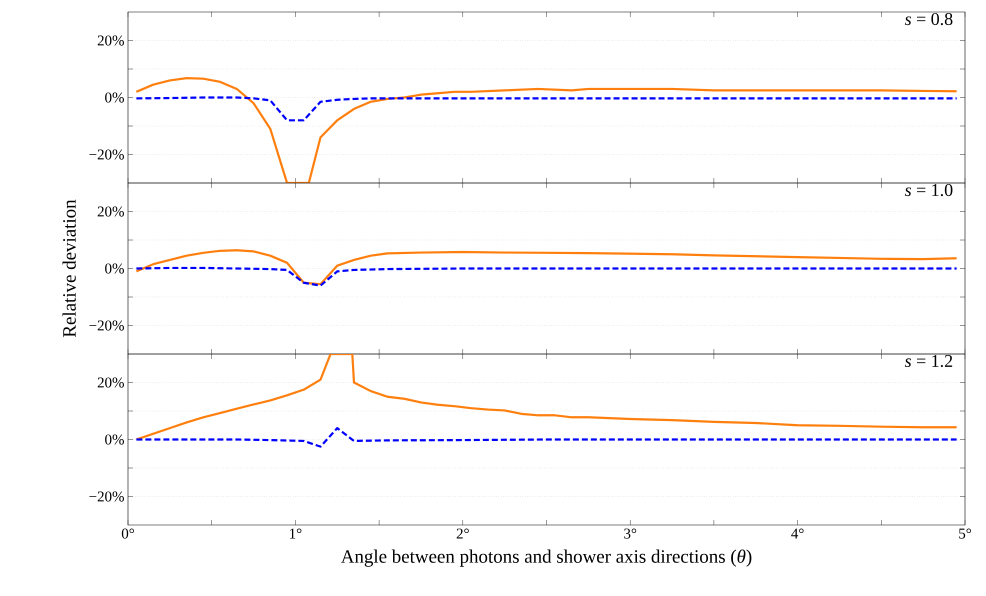 The height and width of the screenshot is (596, 986). Describe the element at coordinates (928, 19) in the screenshot. I see `chart-title: s = 0.8` at that location.